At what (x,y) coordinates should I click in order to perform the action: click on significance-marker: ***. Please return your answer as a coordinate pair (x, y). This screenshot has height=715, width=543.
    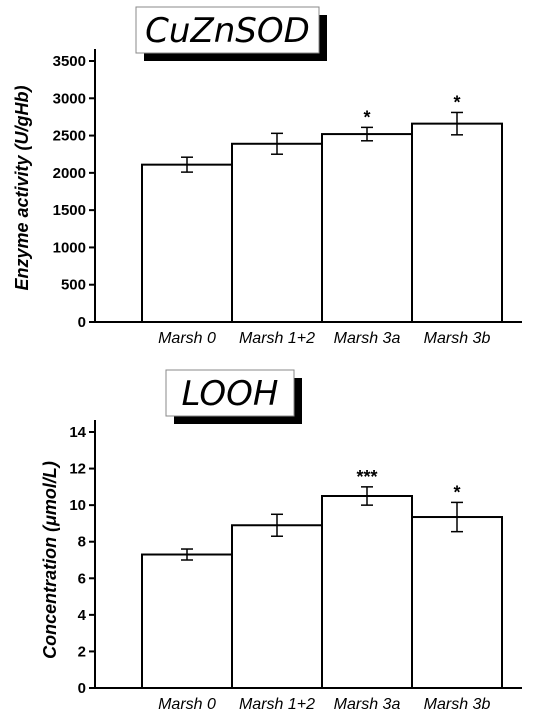
    Looking at the image, I should click on (366, 477).